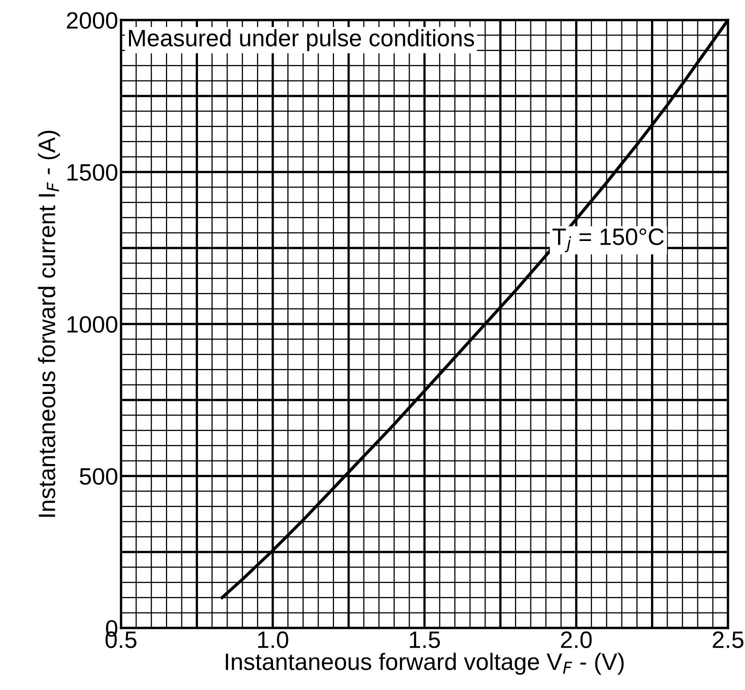 Image resolution: width=745 pixels, height=690 pixels. What do you see at coordinates (608, 240) in the screenshot?
I see `annotation: T$_{j}$ = 150°C` at bounding box center [608, 240].